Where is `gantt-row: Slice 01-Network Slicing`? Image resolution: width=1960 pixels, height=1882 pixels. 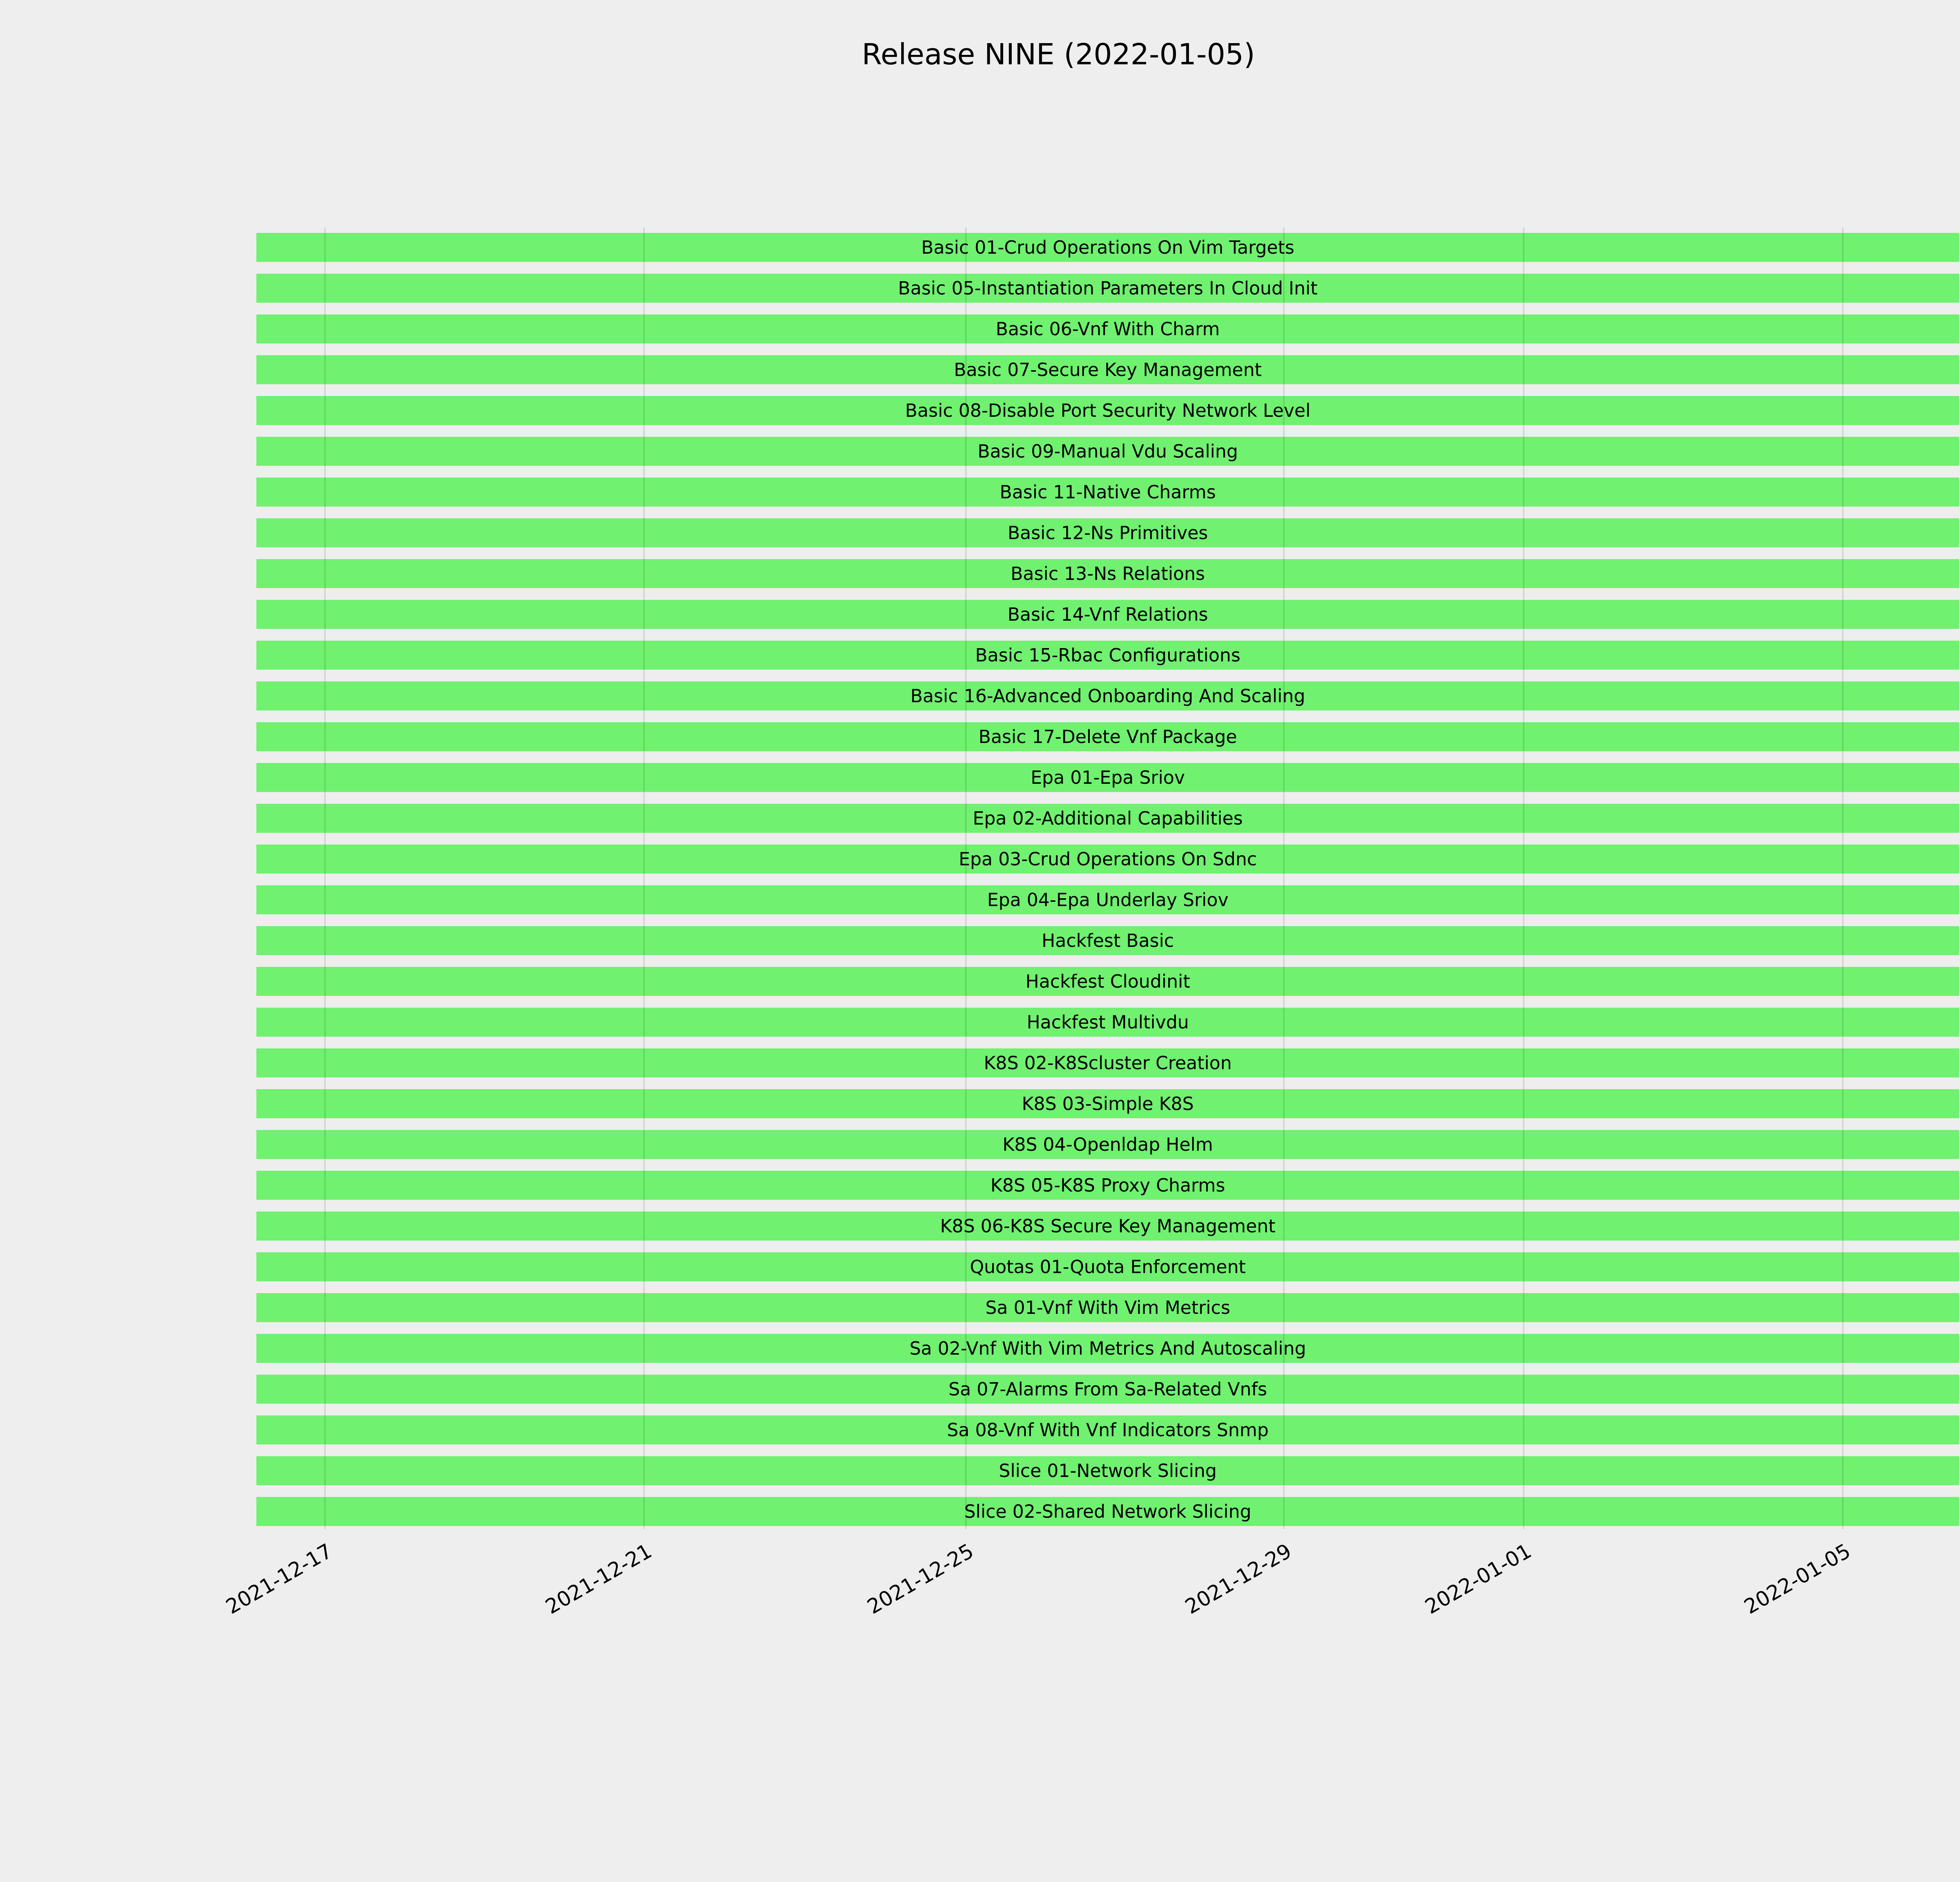
gantt-row: Slice 01-Network Slicing is located at coordinates (1107, 1470).